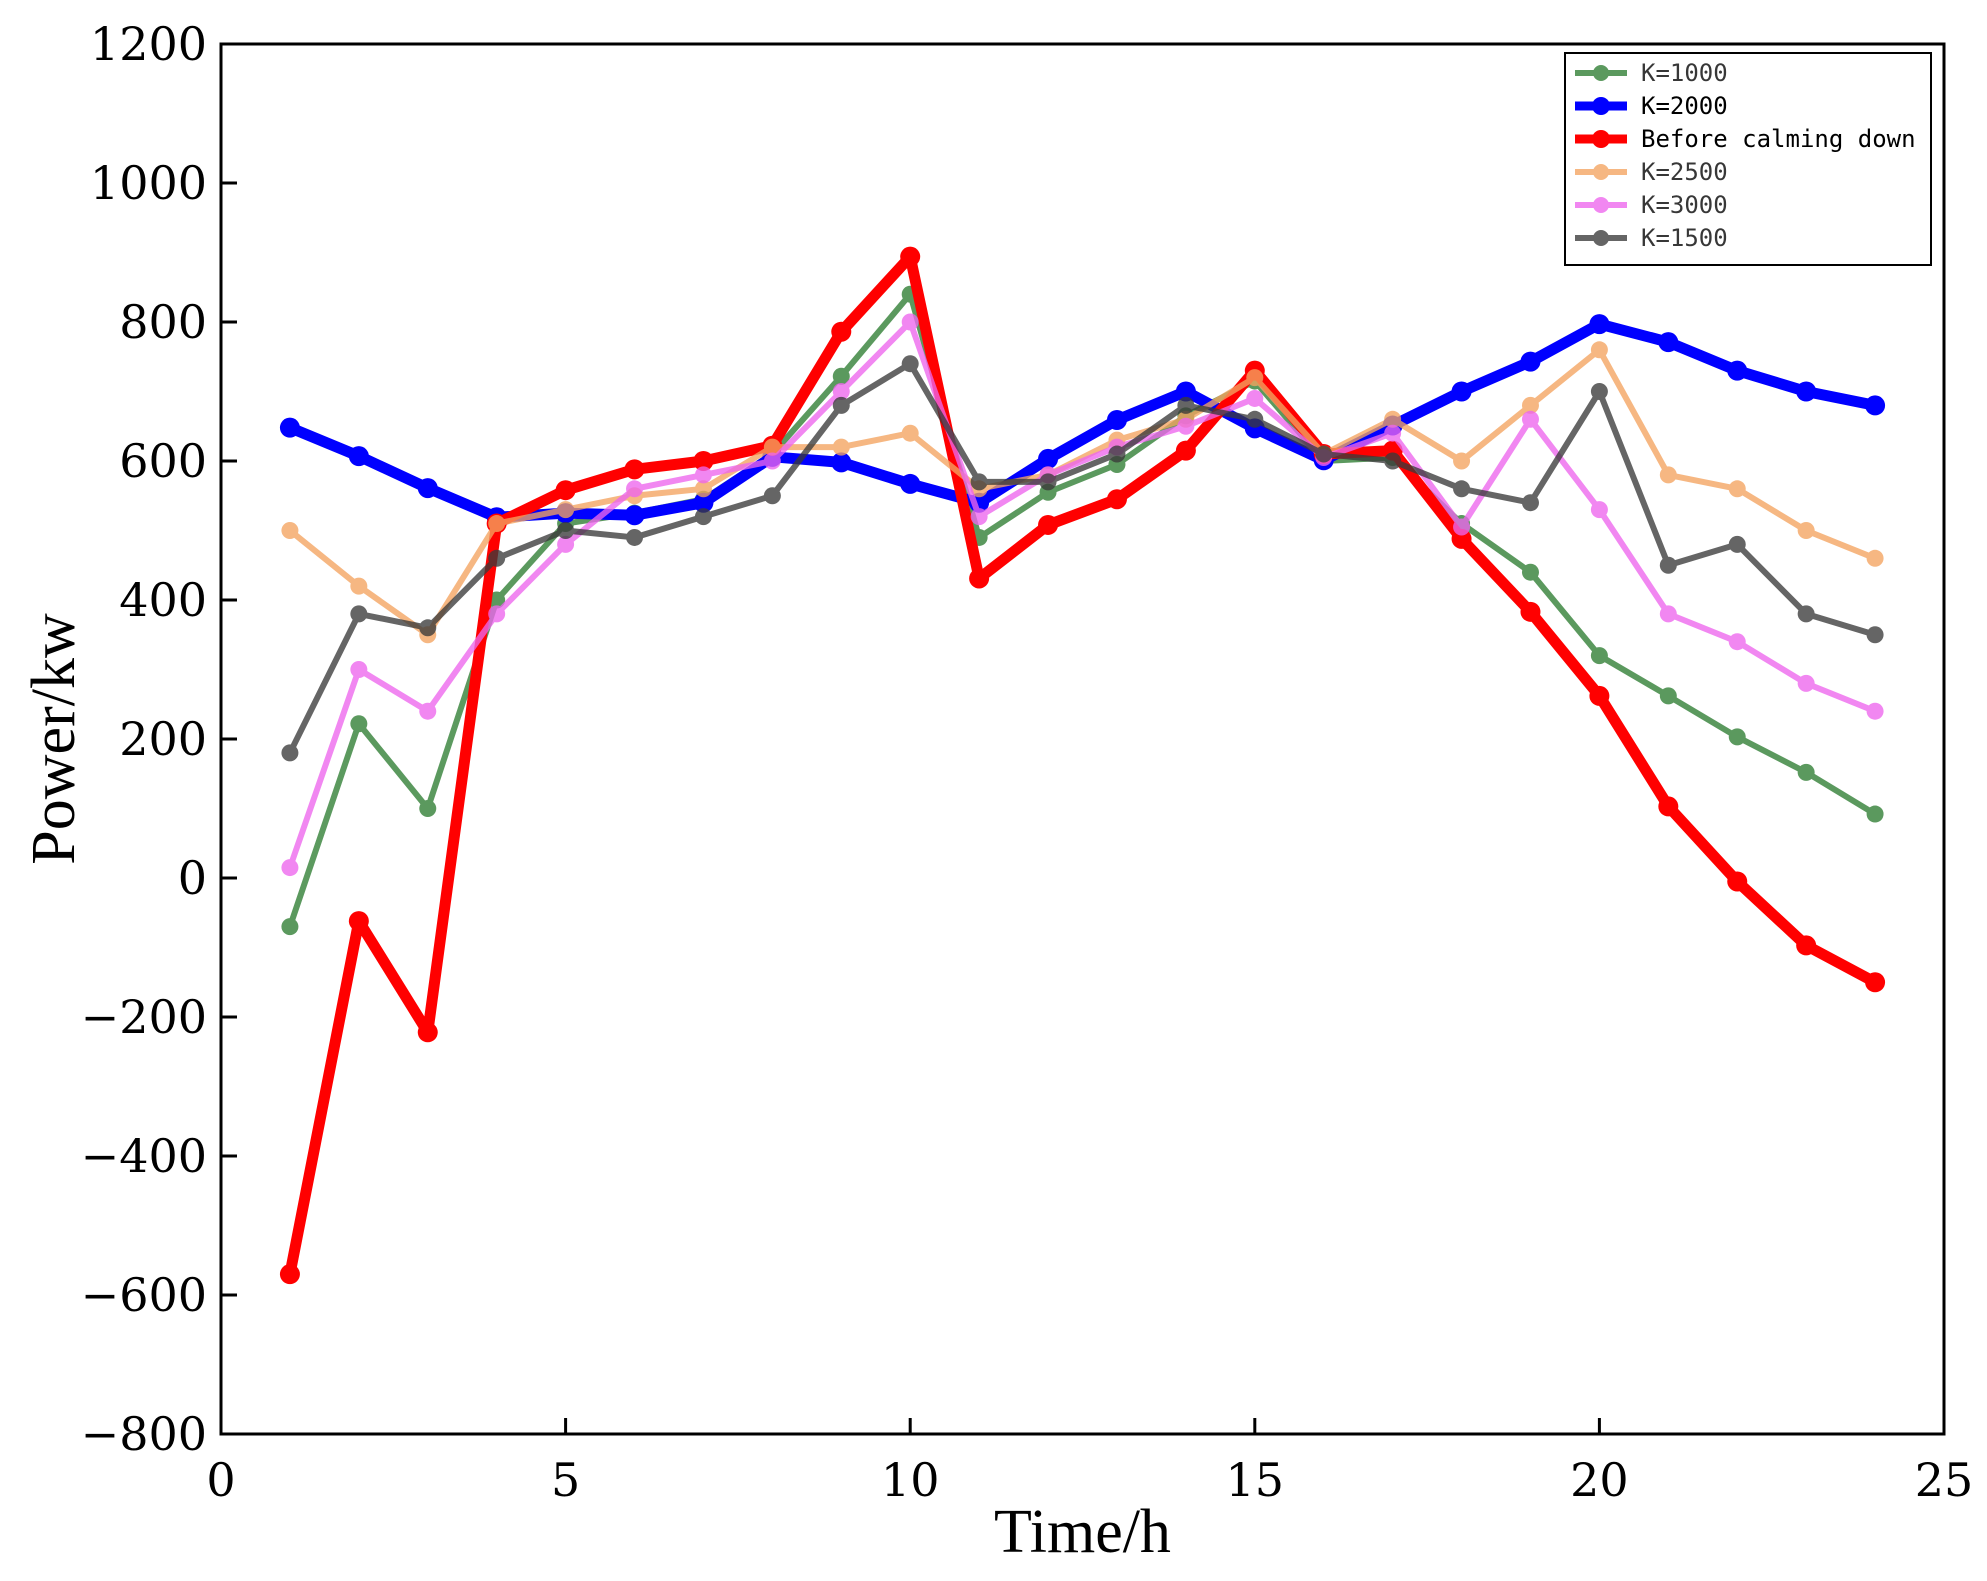  I want to click on legend-entry: K=1000, so click(1651, 73).